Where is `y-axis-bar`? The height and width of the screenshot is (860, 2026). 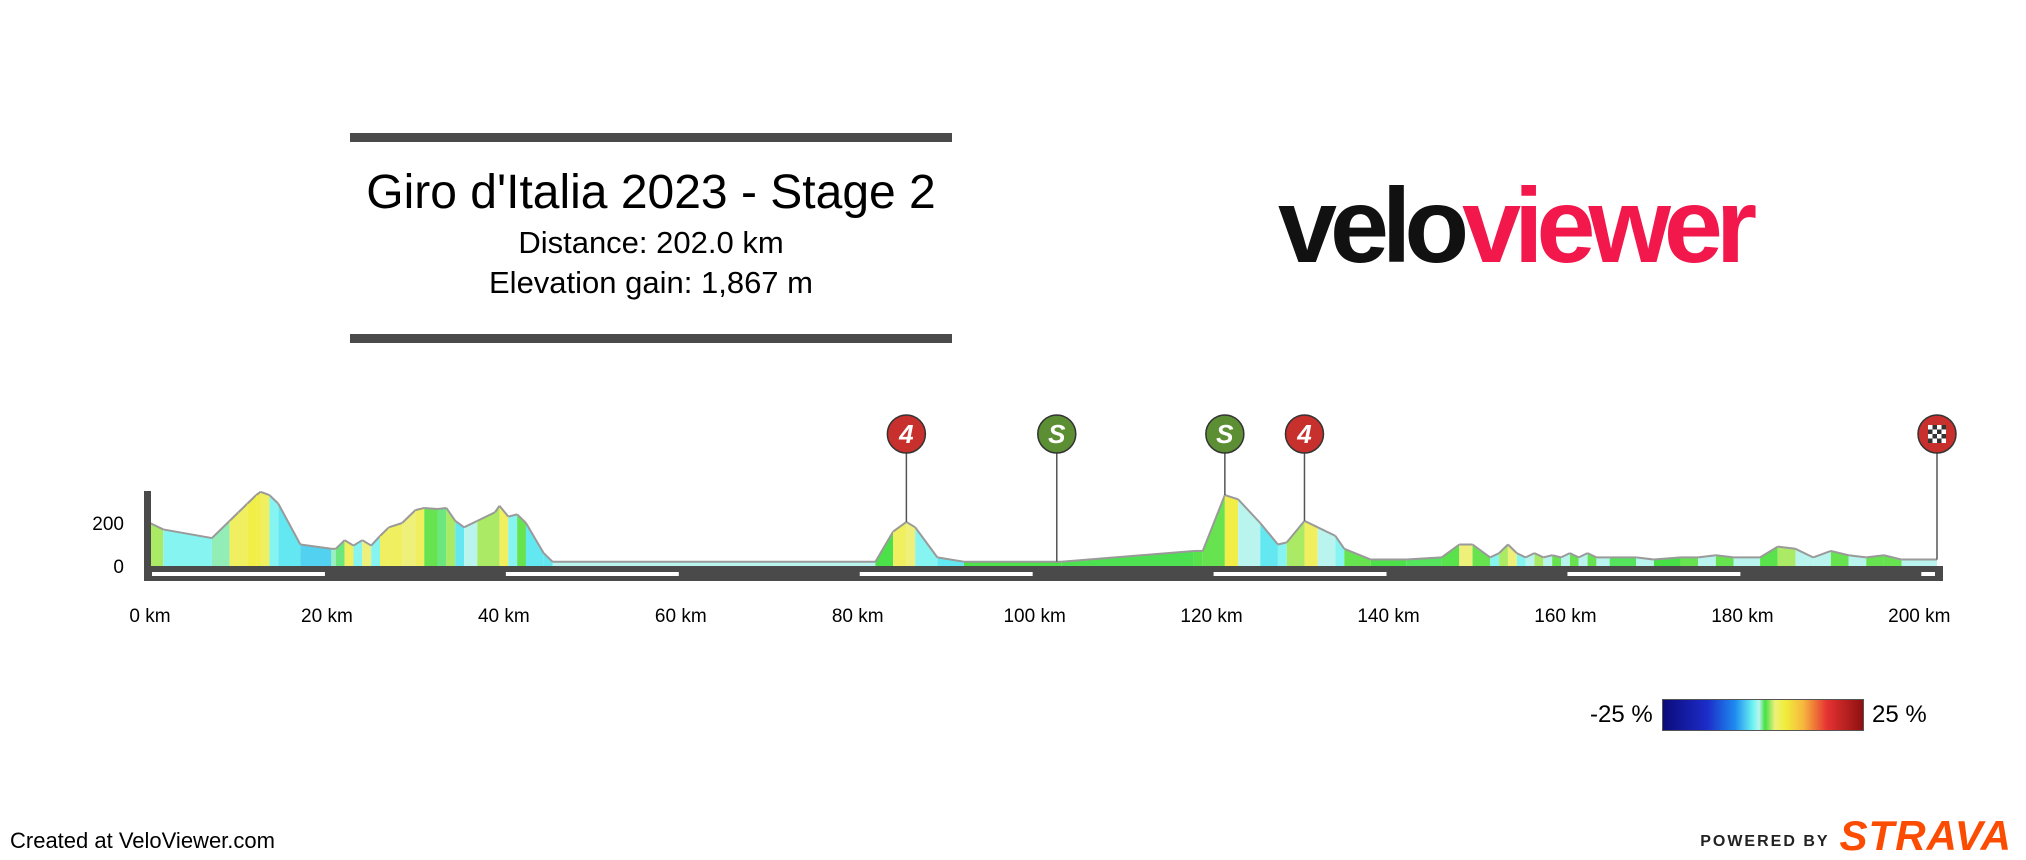
y-axis-bar is located at coordinates (147, 528).